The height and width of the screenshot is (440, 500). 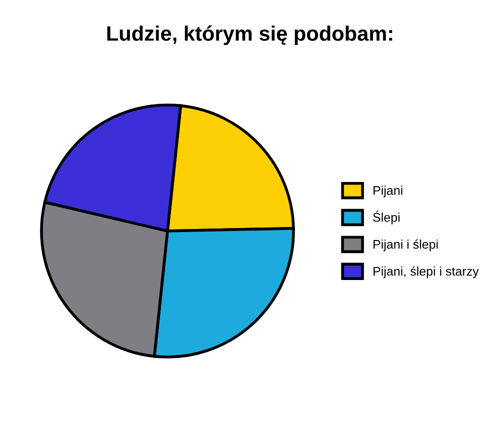 What do you see at coordinates (249, 35) in the screenshot?
I see `chart-title: Ludzie, którym się podobam:` at bounding box center [249, 35].